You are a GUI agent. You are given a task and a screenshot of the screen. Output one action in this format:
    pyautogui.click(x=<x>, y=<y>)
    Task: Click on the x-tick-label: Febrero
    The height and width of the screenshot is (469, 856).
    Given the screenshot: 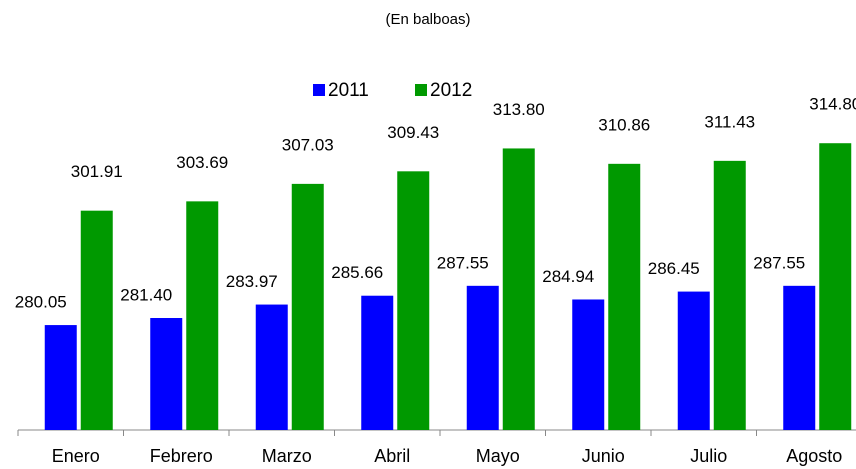 What is the action you would take?
    pyautogui.click(x=181, y=456)
    